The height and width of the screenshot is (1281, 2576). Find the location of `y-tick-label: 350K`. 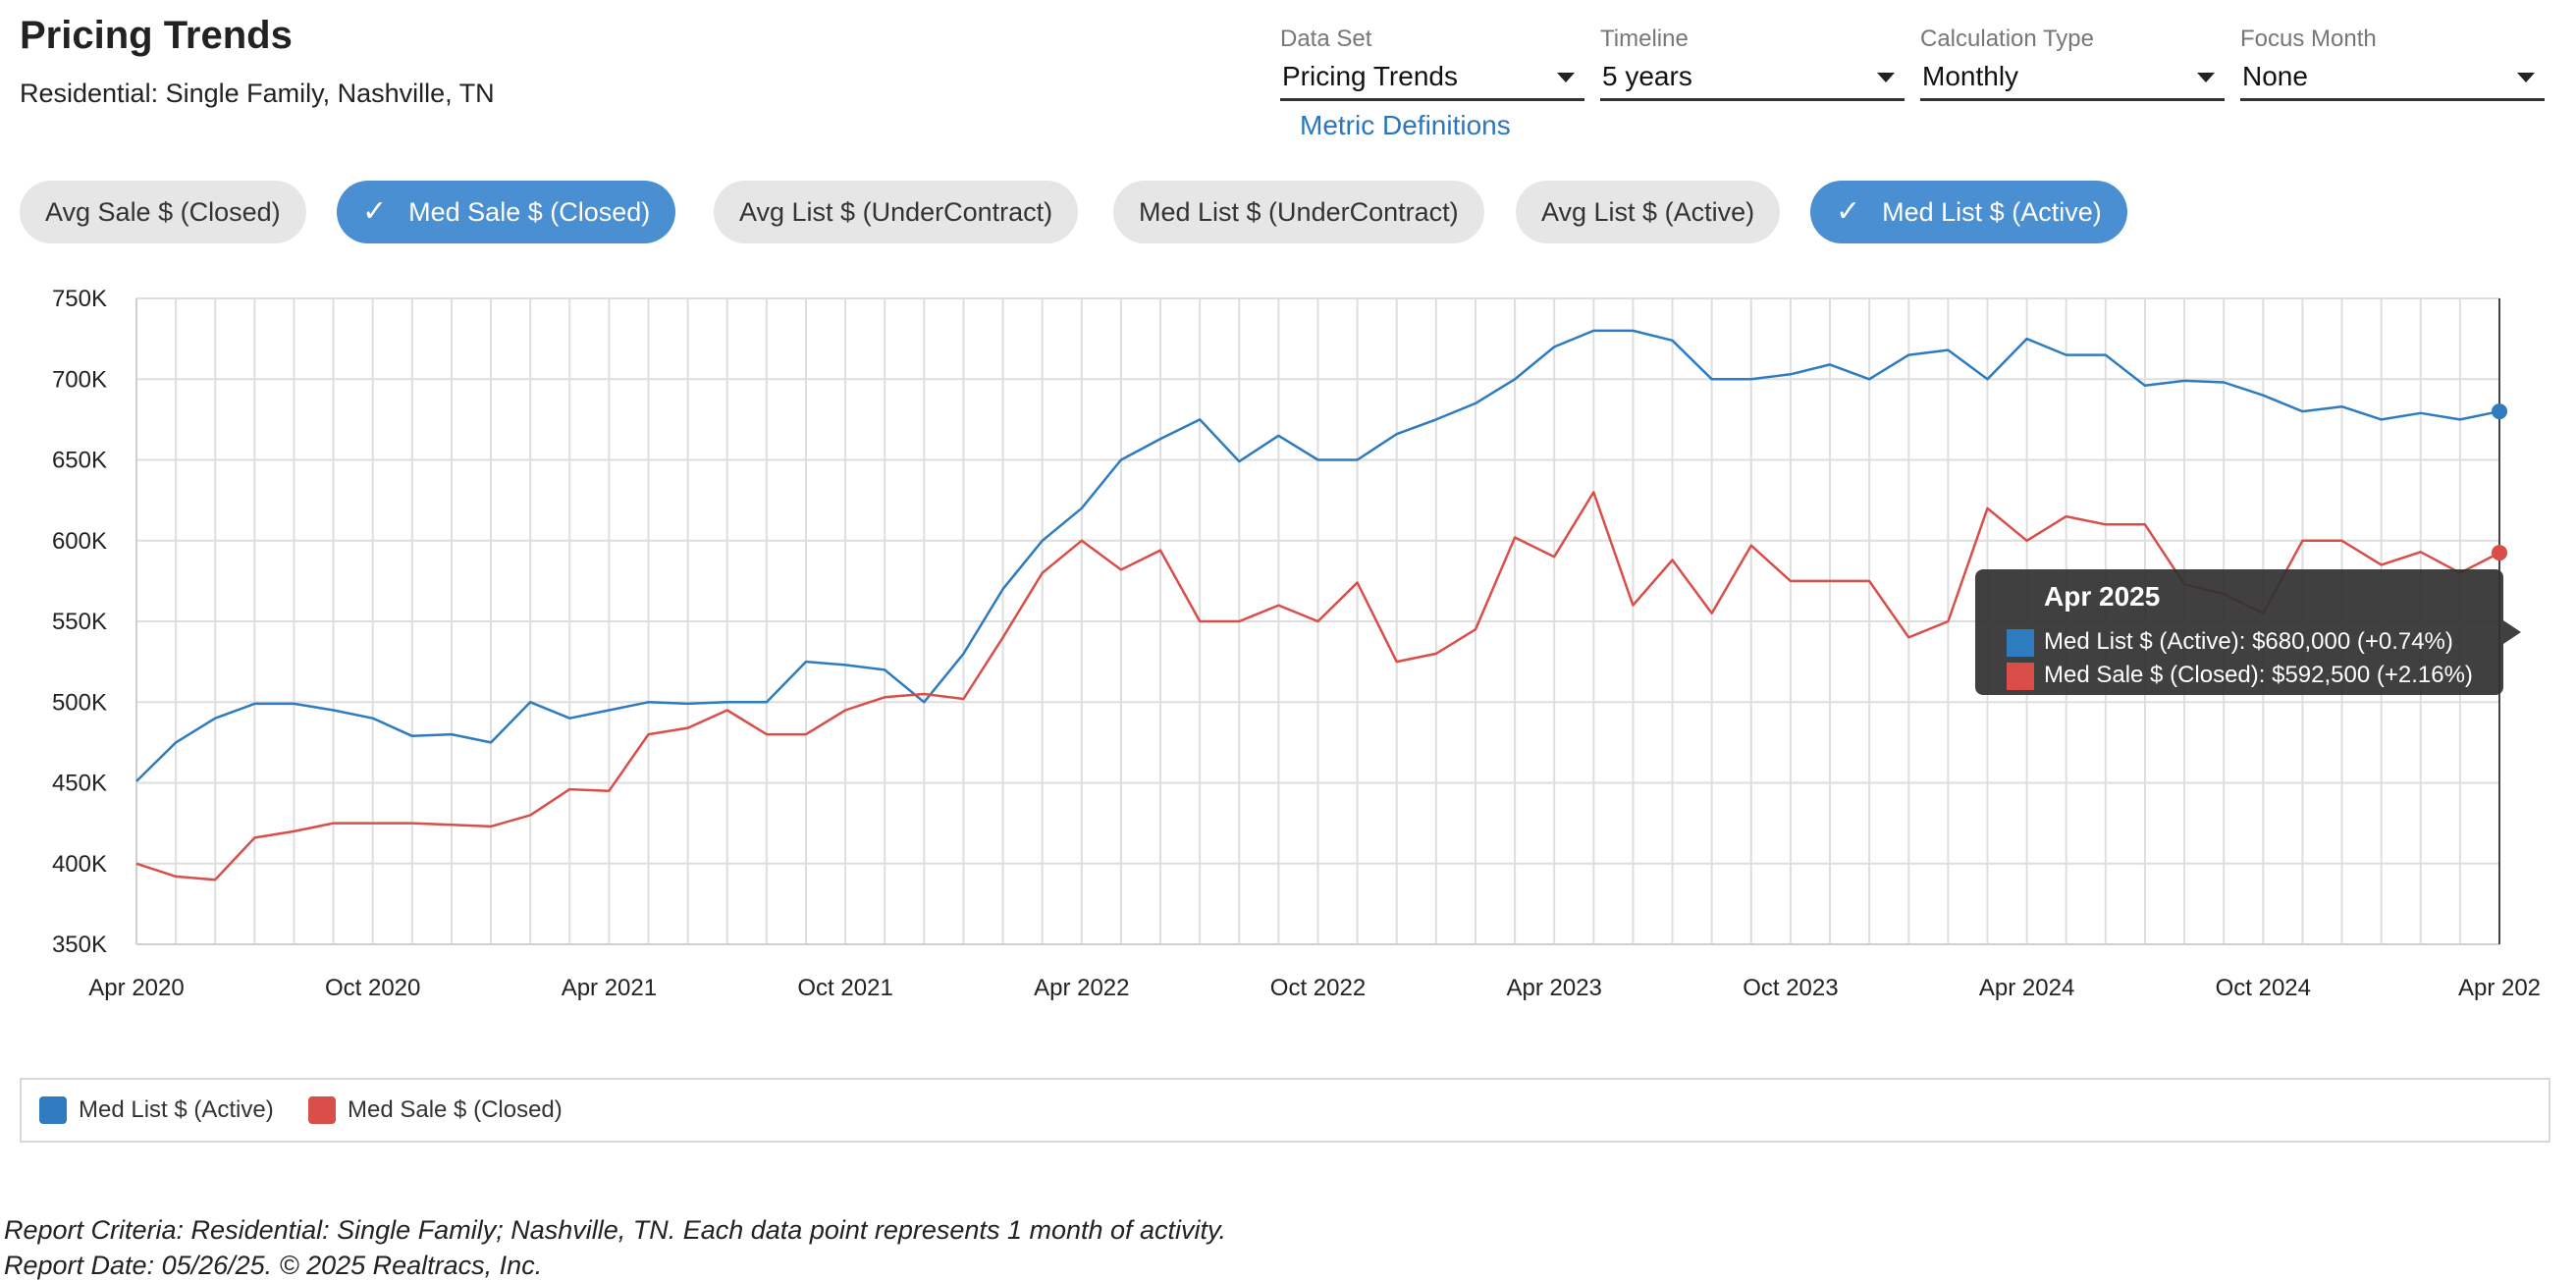

y-tick-label: 350K is located at coordinates (79, 945).